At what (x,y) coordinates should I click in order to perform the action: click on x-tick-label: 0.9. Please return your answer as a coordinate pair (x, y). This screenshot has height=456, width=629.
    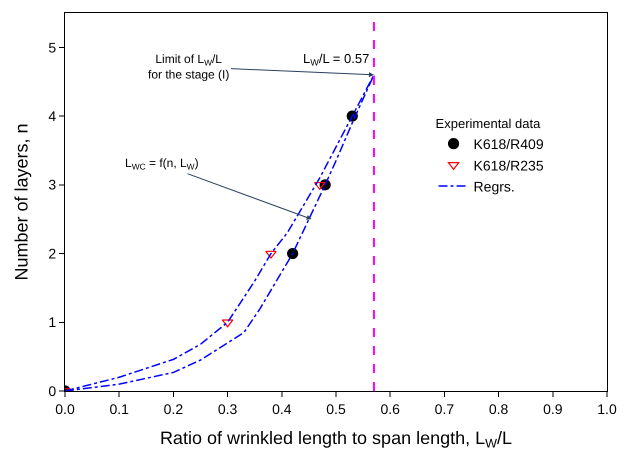
    Looking at the image, I should click on (553, 408).